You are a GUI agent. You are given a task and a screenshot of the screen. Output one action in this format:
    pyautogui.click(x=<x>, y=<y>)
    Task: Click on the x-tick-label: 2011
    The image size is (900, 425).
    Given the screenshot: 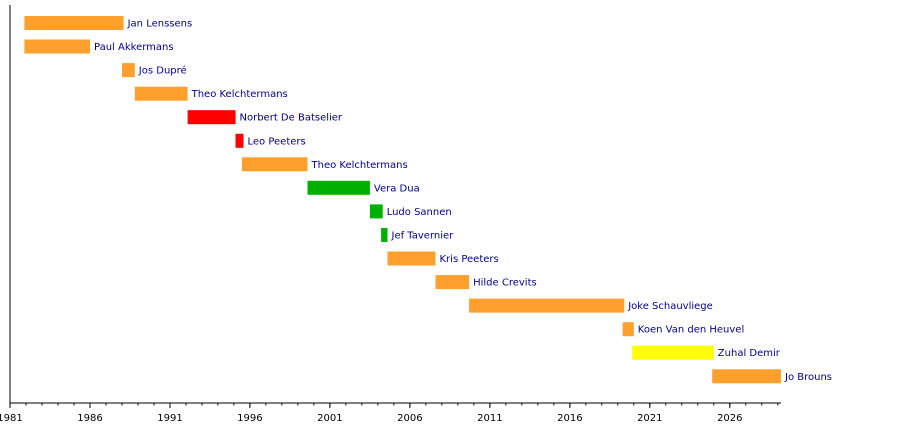 What is the action you would take?
    pyautogui.click(x=489, y=418)
    